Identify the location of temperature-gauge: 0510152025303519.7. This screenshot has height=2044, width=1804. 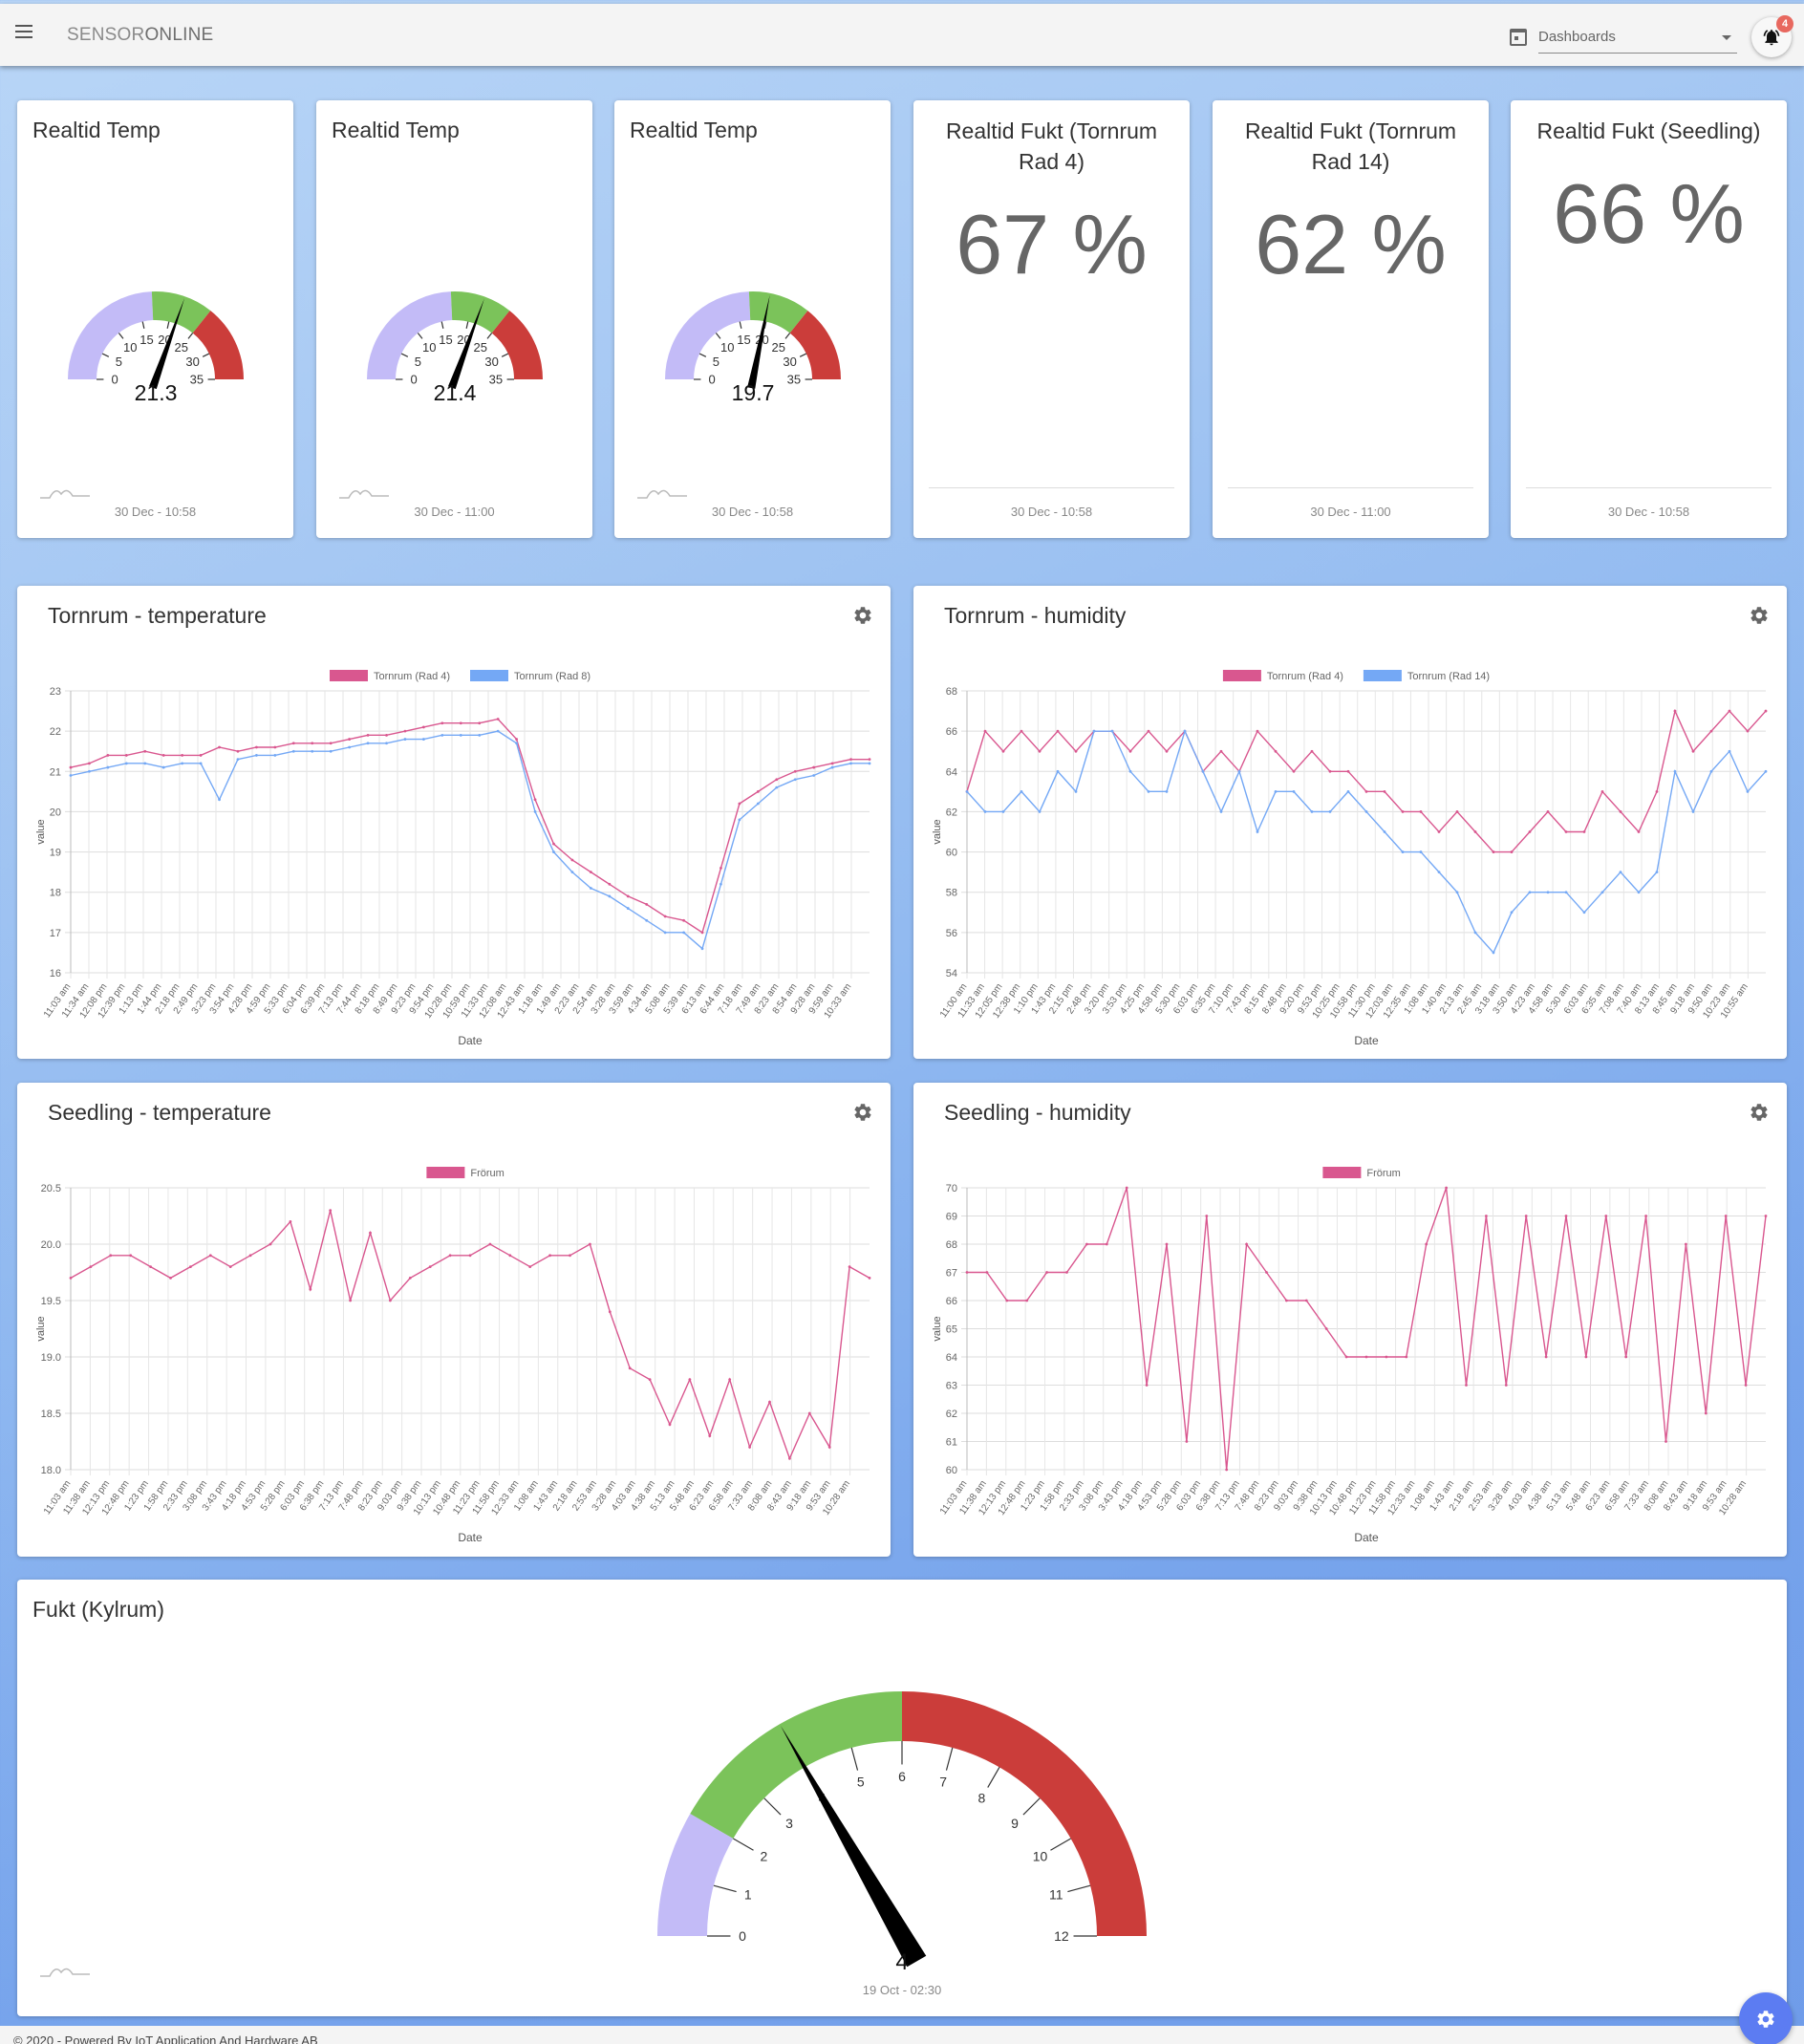
(753, 348).